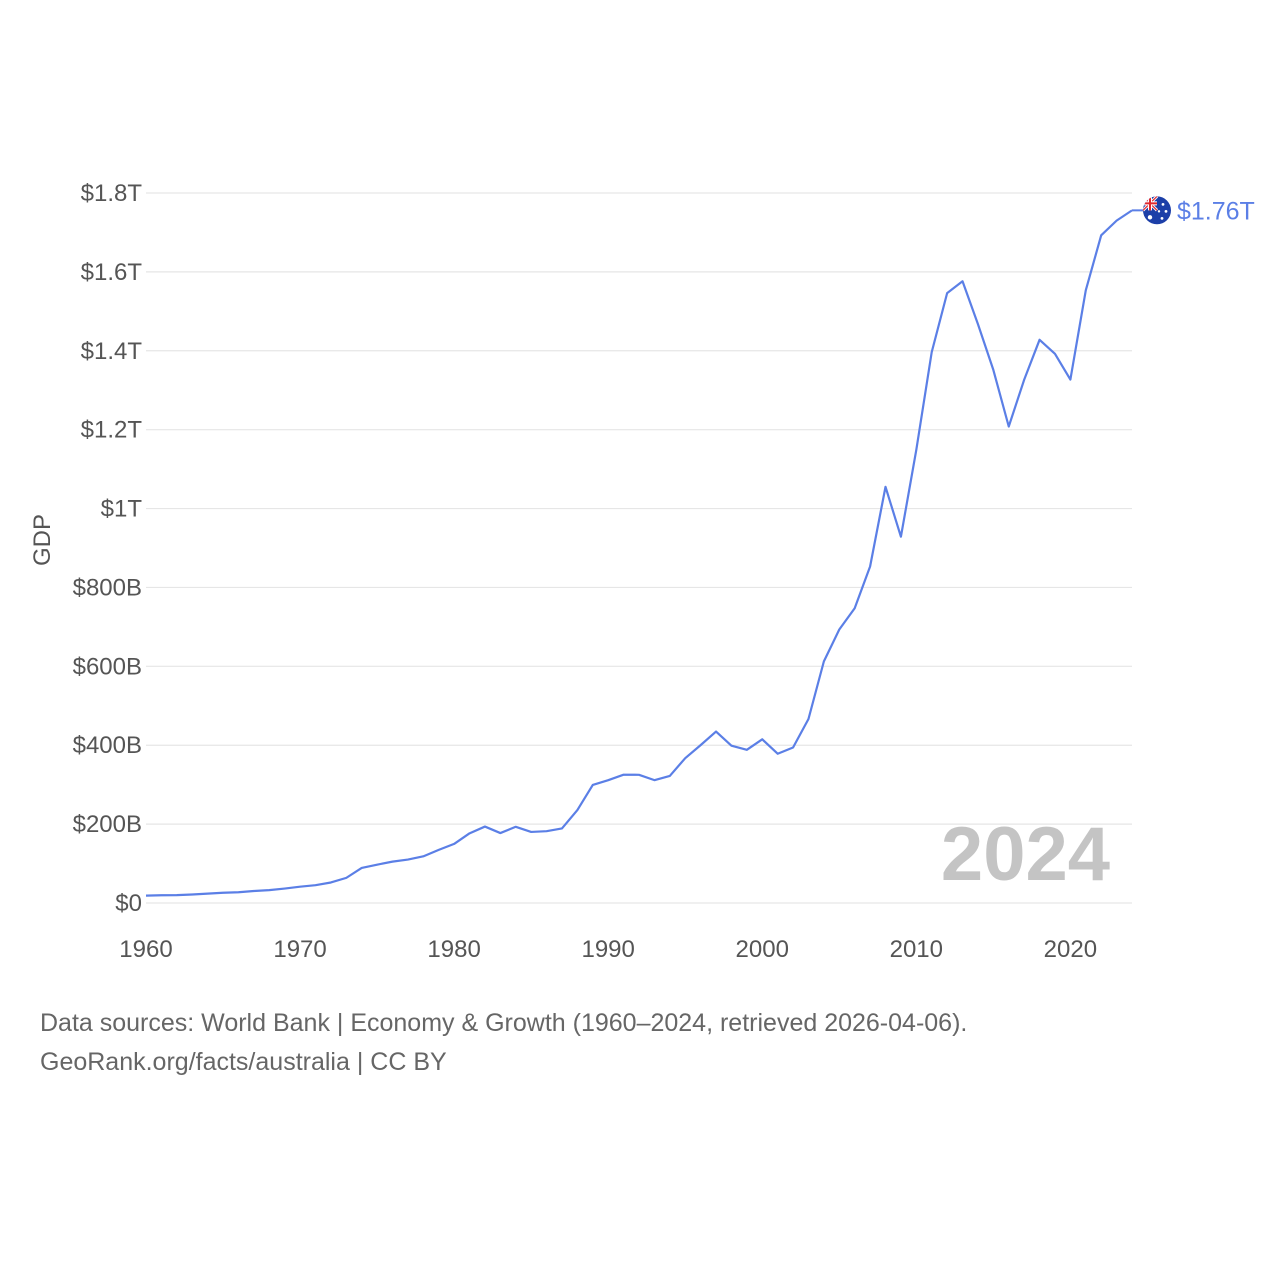 Image resolution: width=1280 pixels, height=1280 pixels. I want to click on x-tick-label: 1990, so click(607, 949).